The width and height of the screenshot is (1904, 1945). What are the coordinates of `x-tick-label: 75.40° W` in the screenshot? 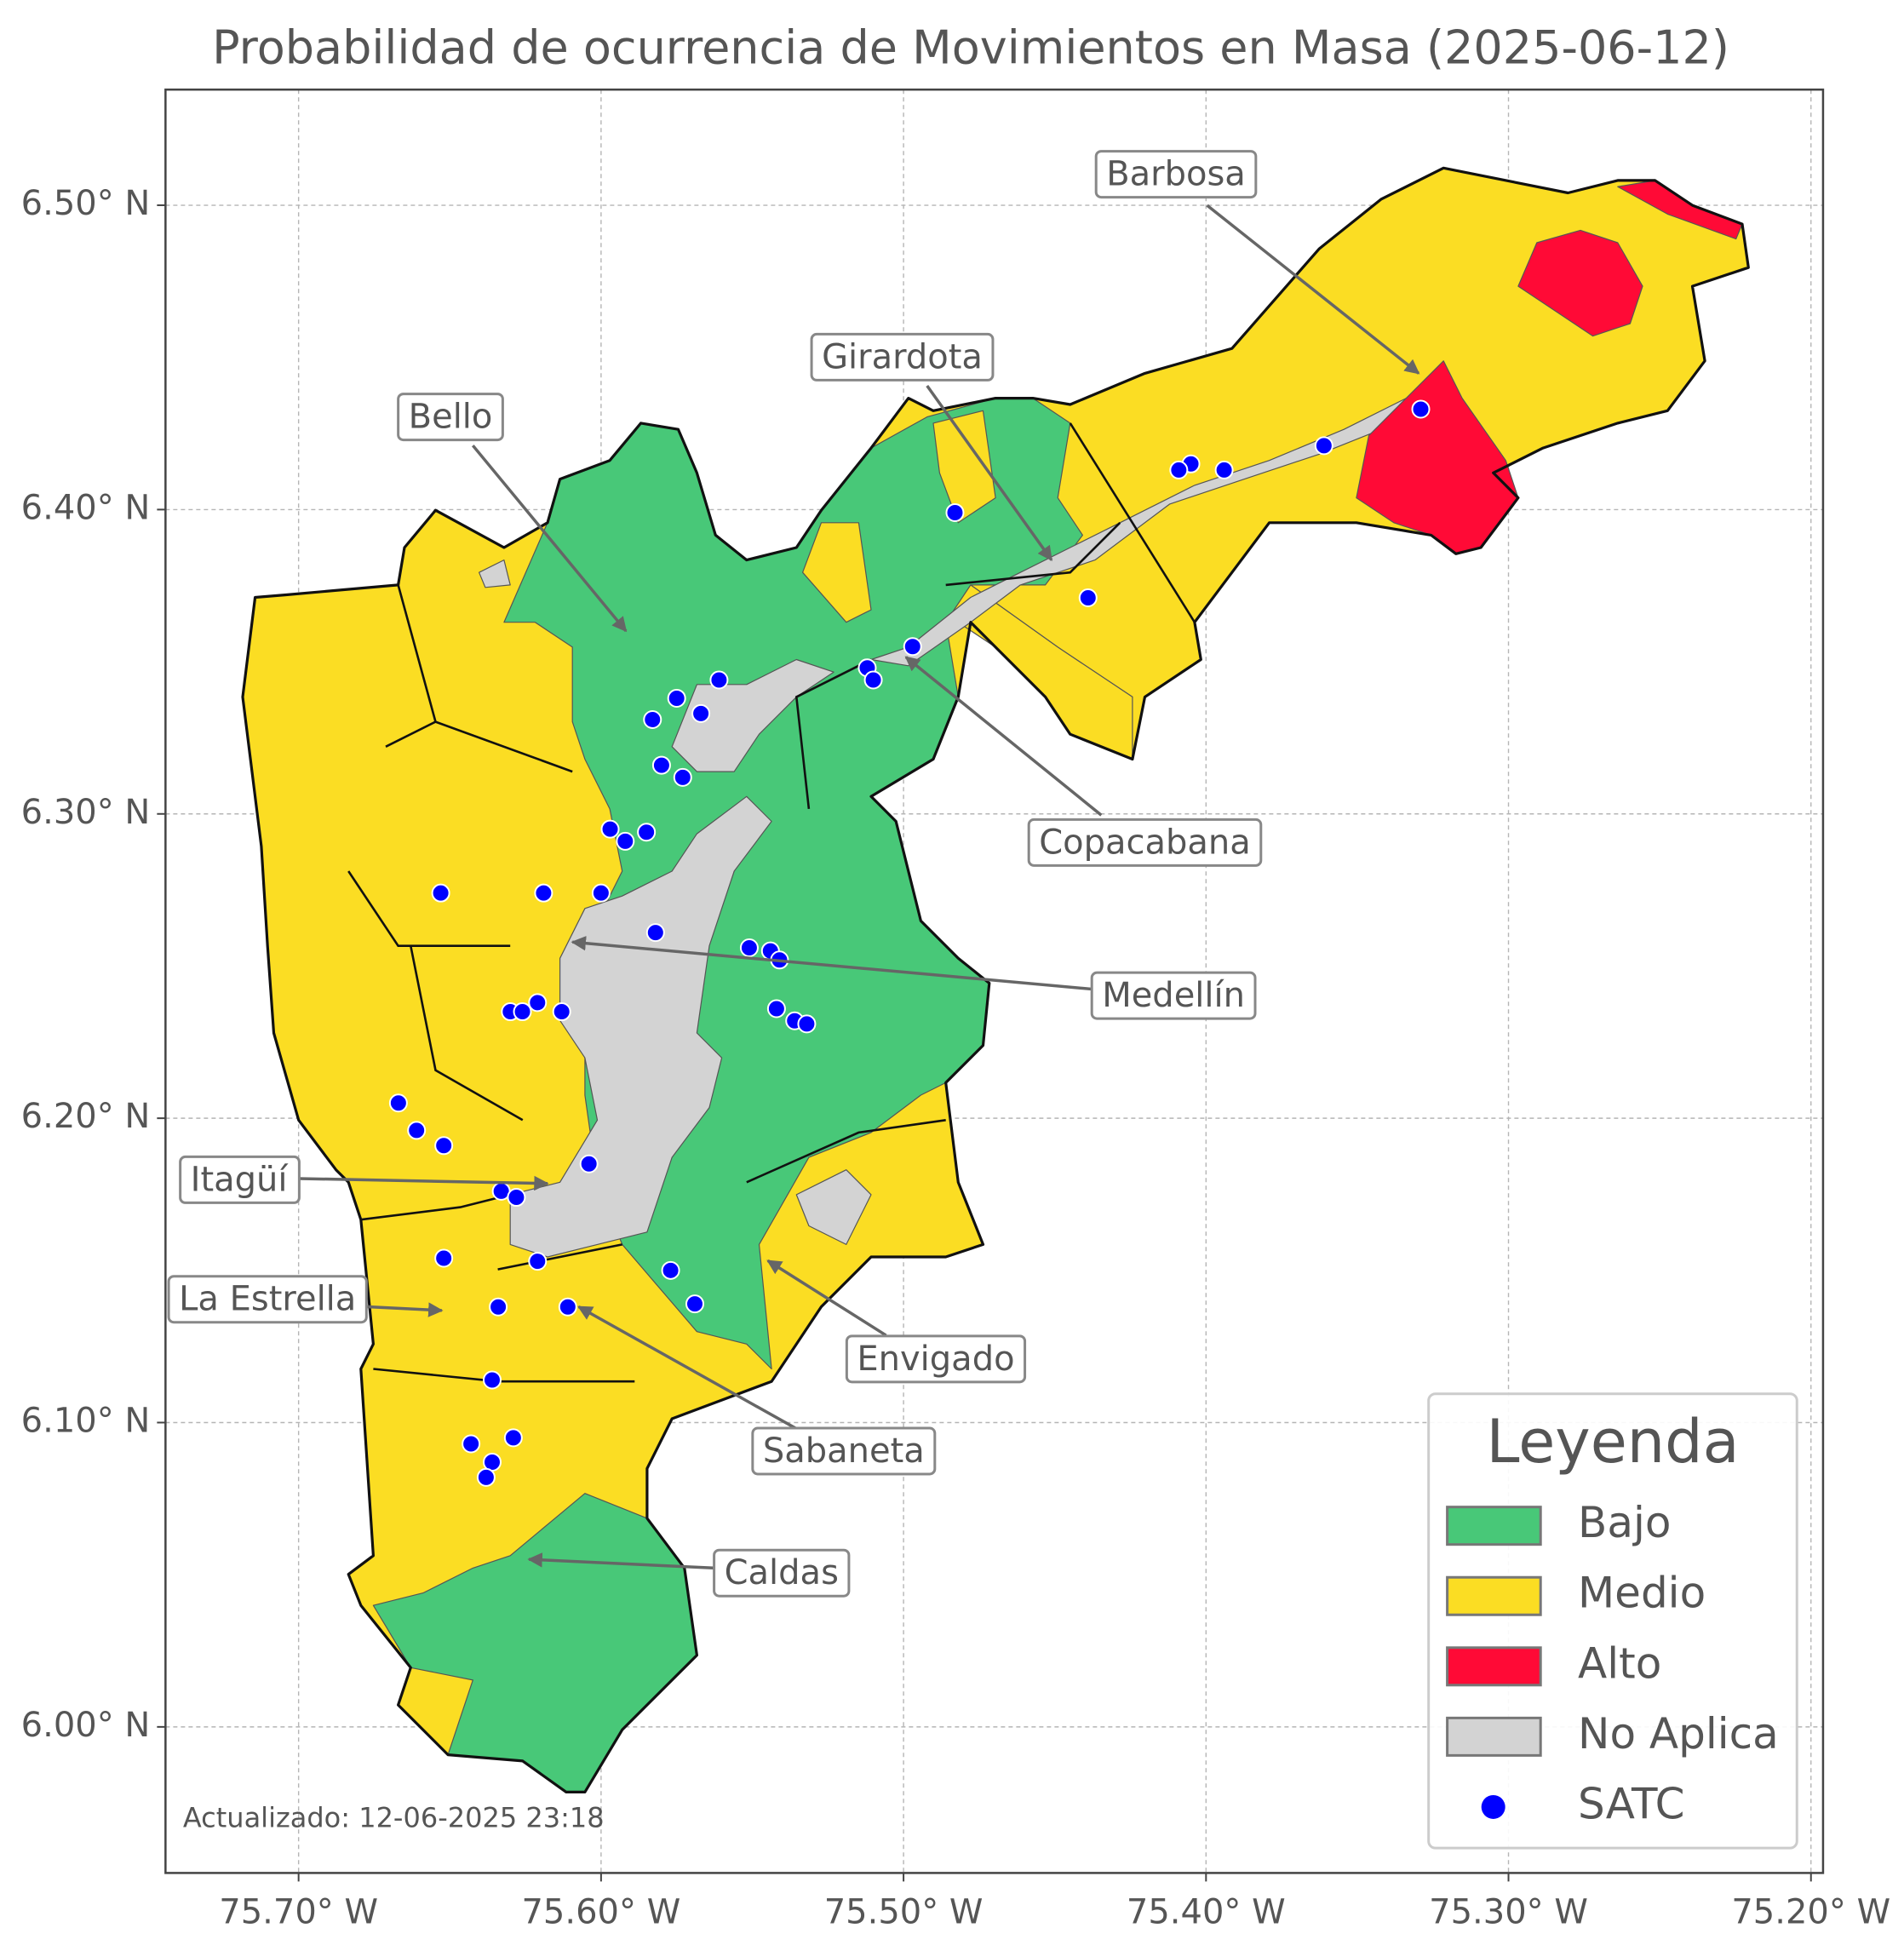 It's located at (1206, 1911).